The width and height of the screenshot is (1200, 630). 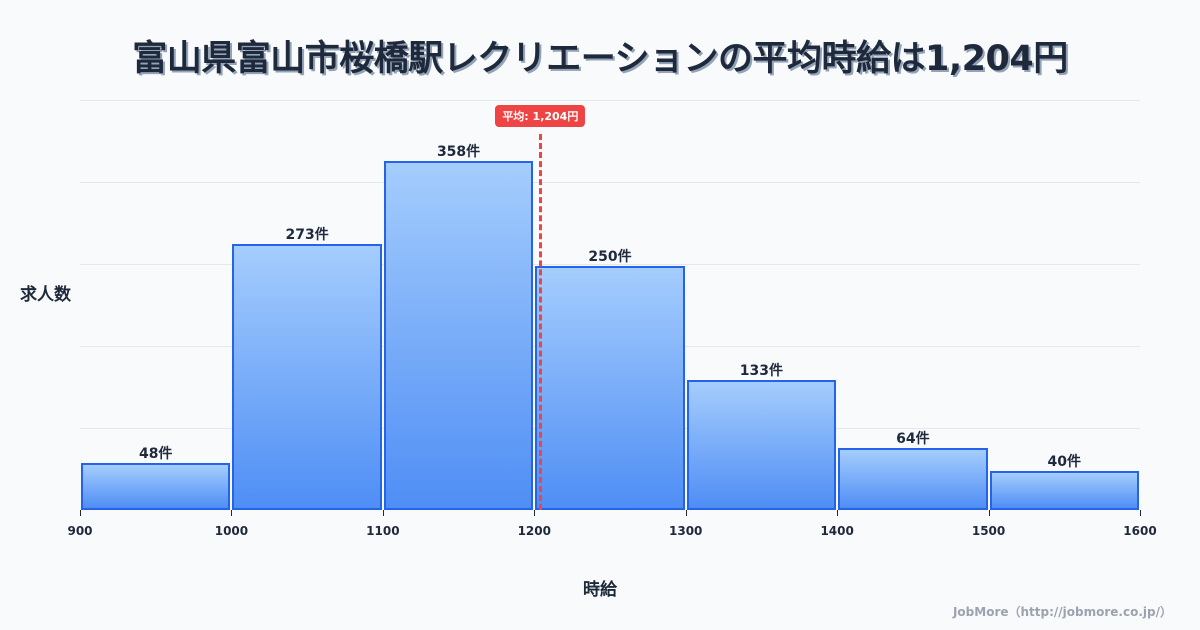 What do you see at coordinates (600, 590) in the screenshot?
I see `x-axis-label: 時給` at bounding box center [600, 590].